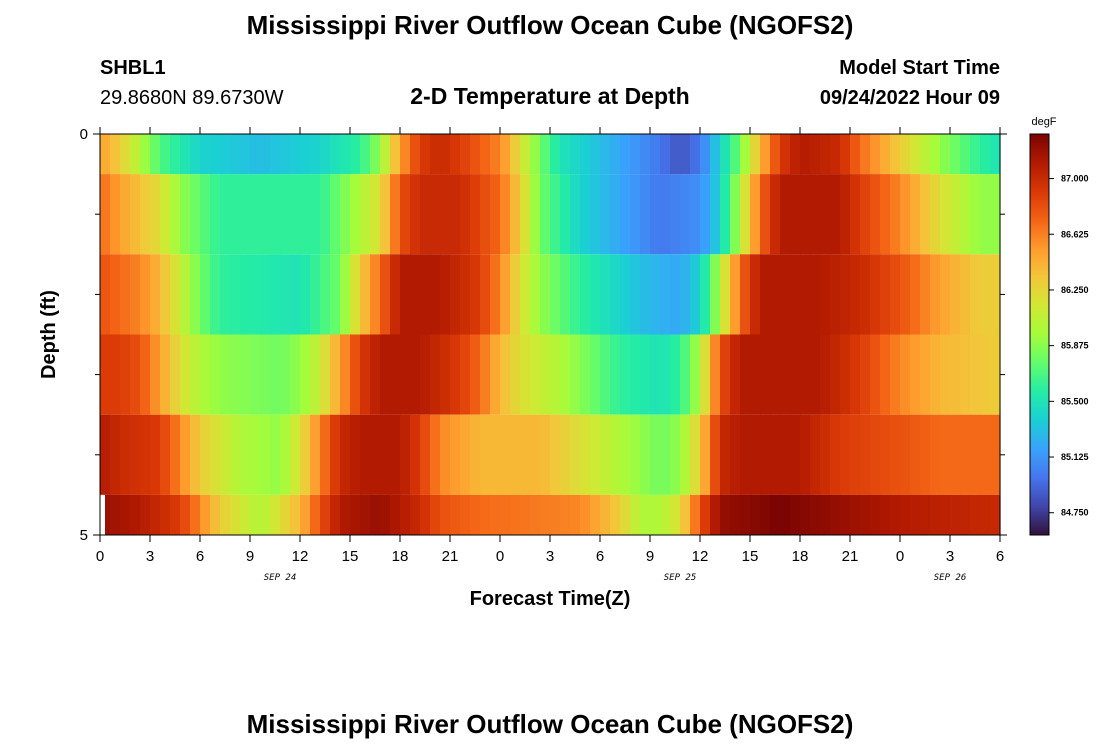 The image size is (1100, 750). Describe the element at coordinates (250, 556) in the screenshot. I see `x-tick-label: 9` at that location.